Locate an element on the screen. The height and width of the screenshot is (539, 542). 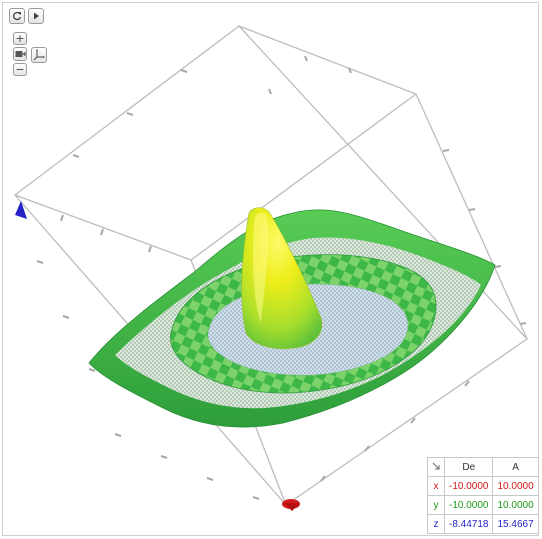
surface-peak-highlight is located at coordinates (261, 267).